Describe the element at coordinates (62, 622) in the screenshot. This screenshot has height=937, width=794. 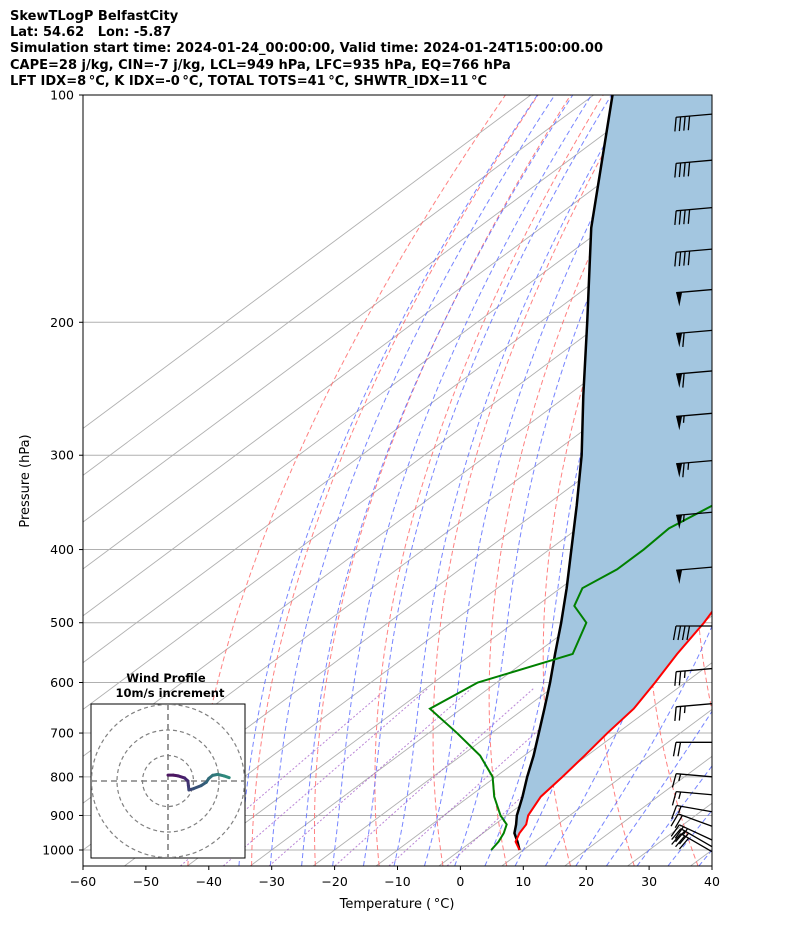
I see `y-tick-label: 500` at that location.